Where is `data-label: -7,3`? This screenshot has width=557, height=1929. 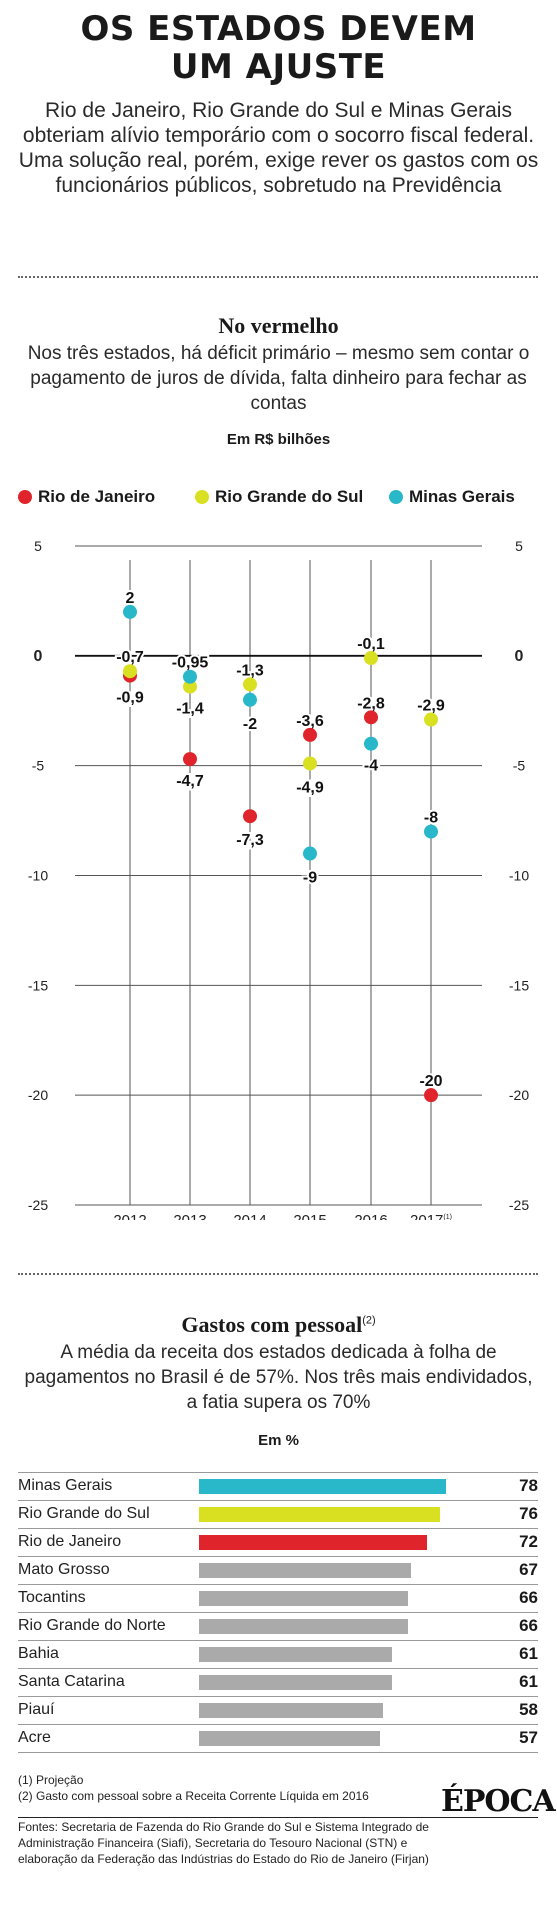 data-label: -7,3 is located at coordinates (250, 840).